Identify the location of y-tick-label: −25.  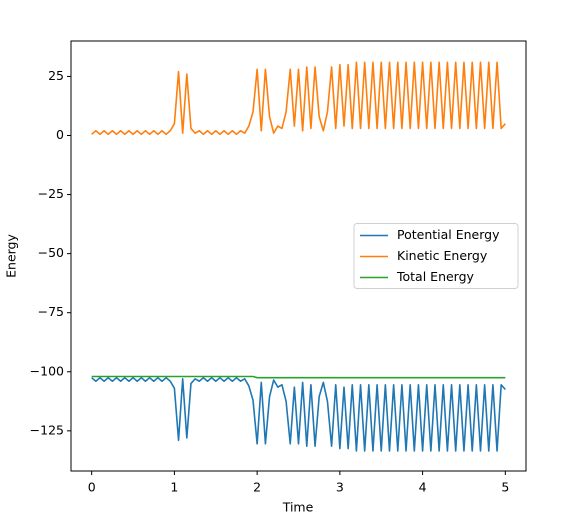
(51, 193).